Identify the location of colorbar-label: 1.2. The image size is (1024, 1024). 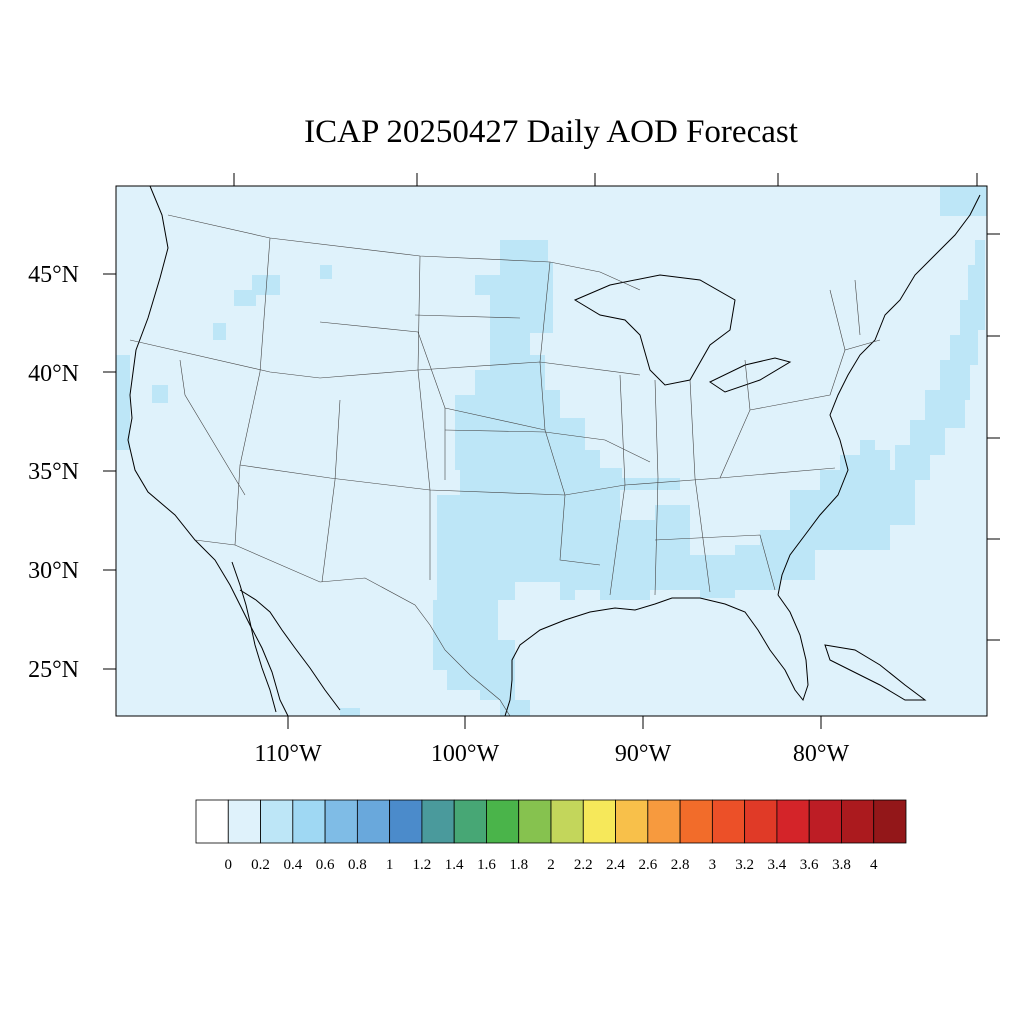
(422, 865).